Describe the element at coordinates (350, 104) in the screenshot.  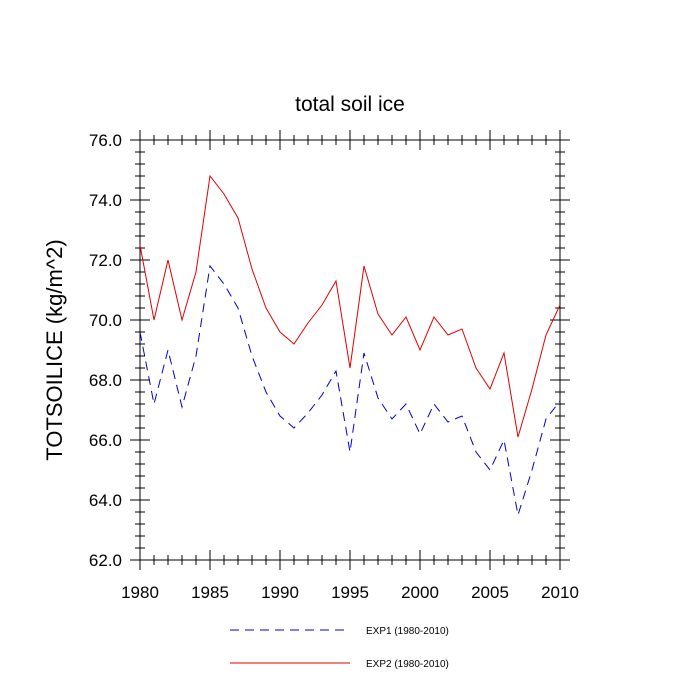
I see `chart-title: total soil ice` at that location.